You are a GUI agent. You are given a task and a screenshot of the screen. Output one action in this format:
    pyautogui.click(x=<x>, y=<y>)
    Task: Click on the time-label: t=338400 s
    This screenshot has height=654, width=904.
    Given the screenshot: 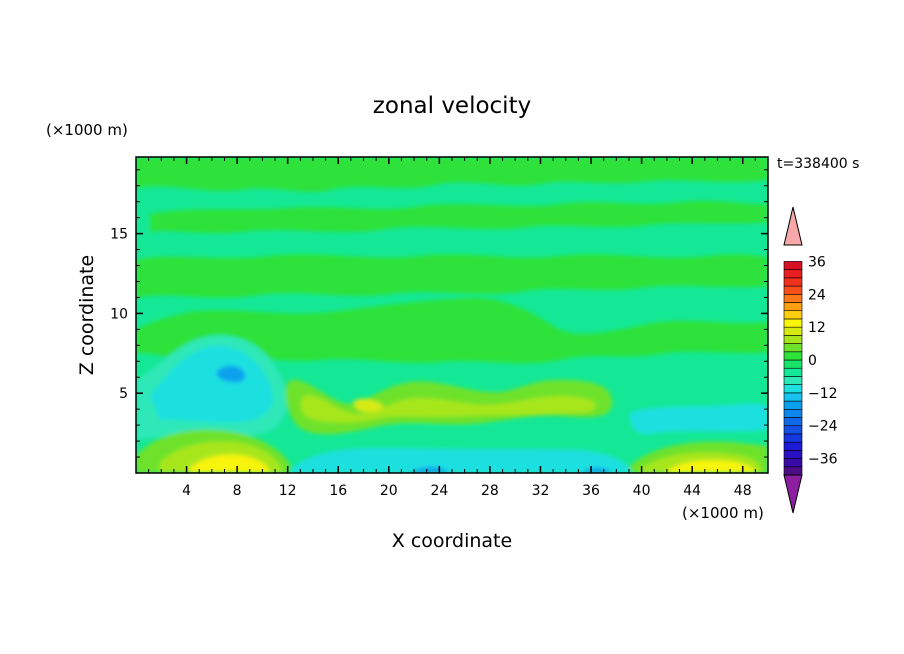 What is the action you would take?
    pyautogui.click(x=818, y=164)
    